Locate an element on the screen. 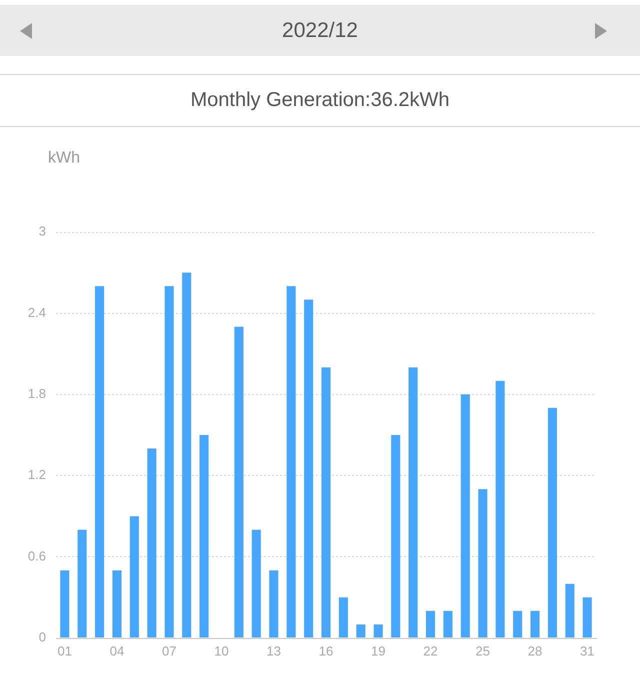 The image size is (640, 674). x-tick-label: 10 is located at coordinates (221, 650).